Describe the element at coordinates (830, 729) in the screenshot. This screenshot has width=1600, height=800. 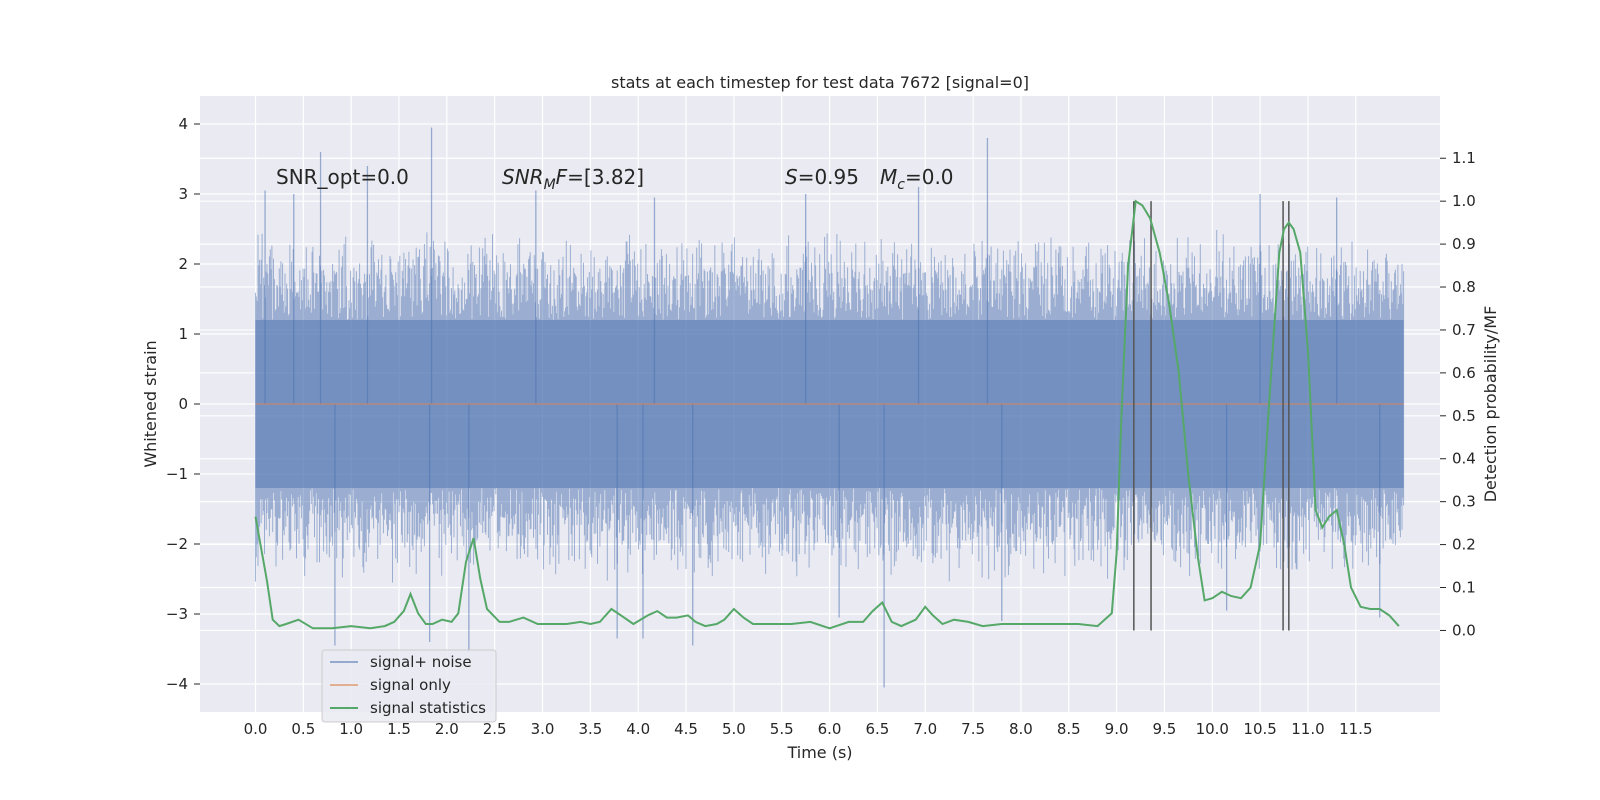
I see `x-tick-label: 6.0` at that location.